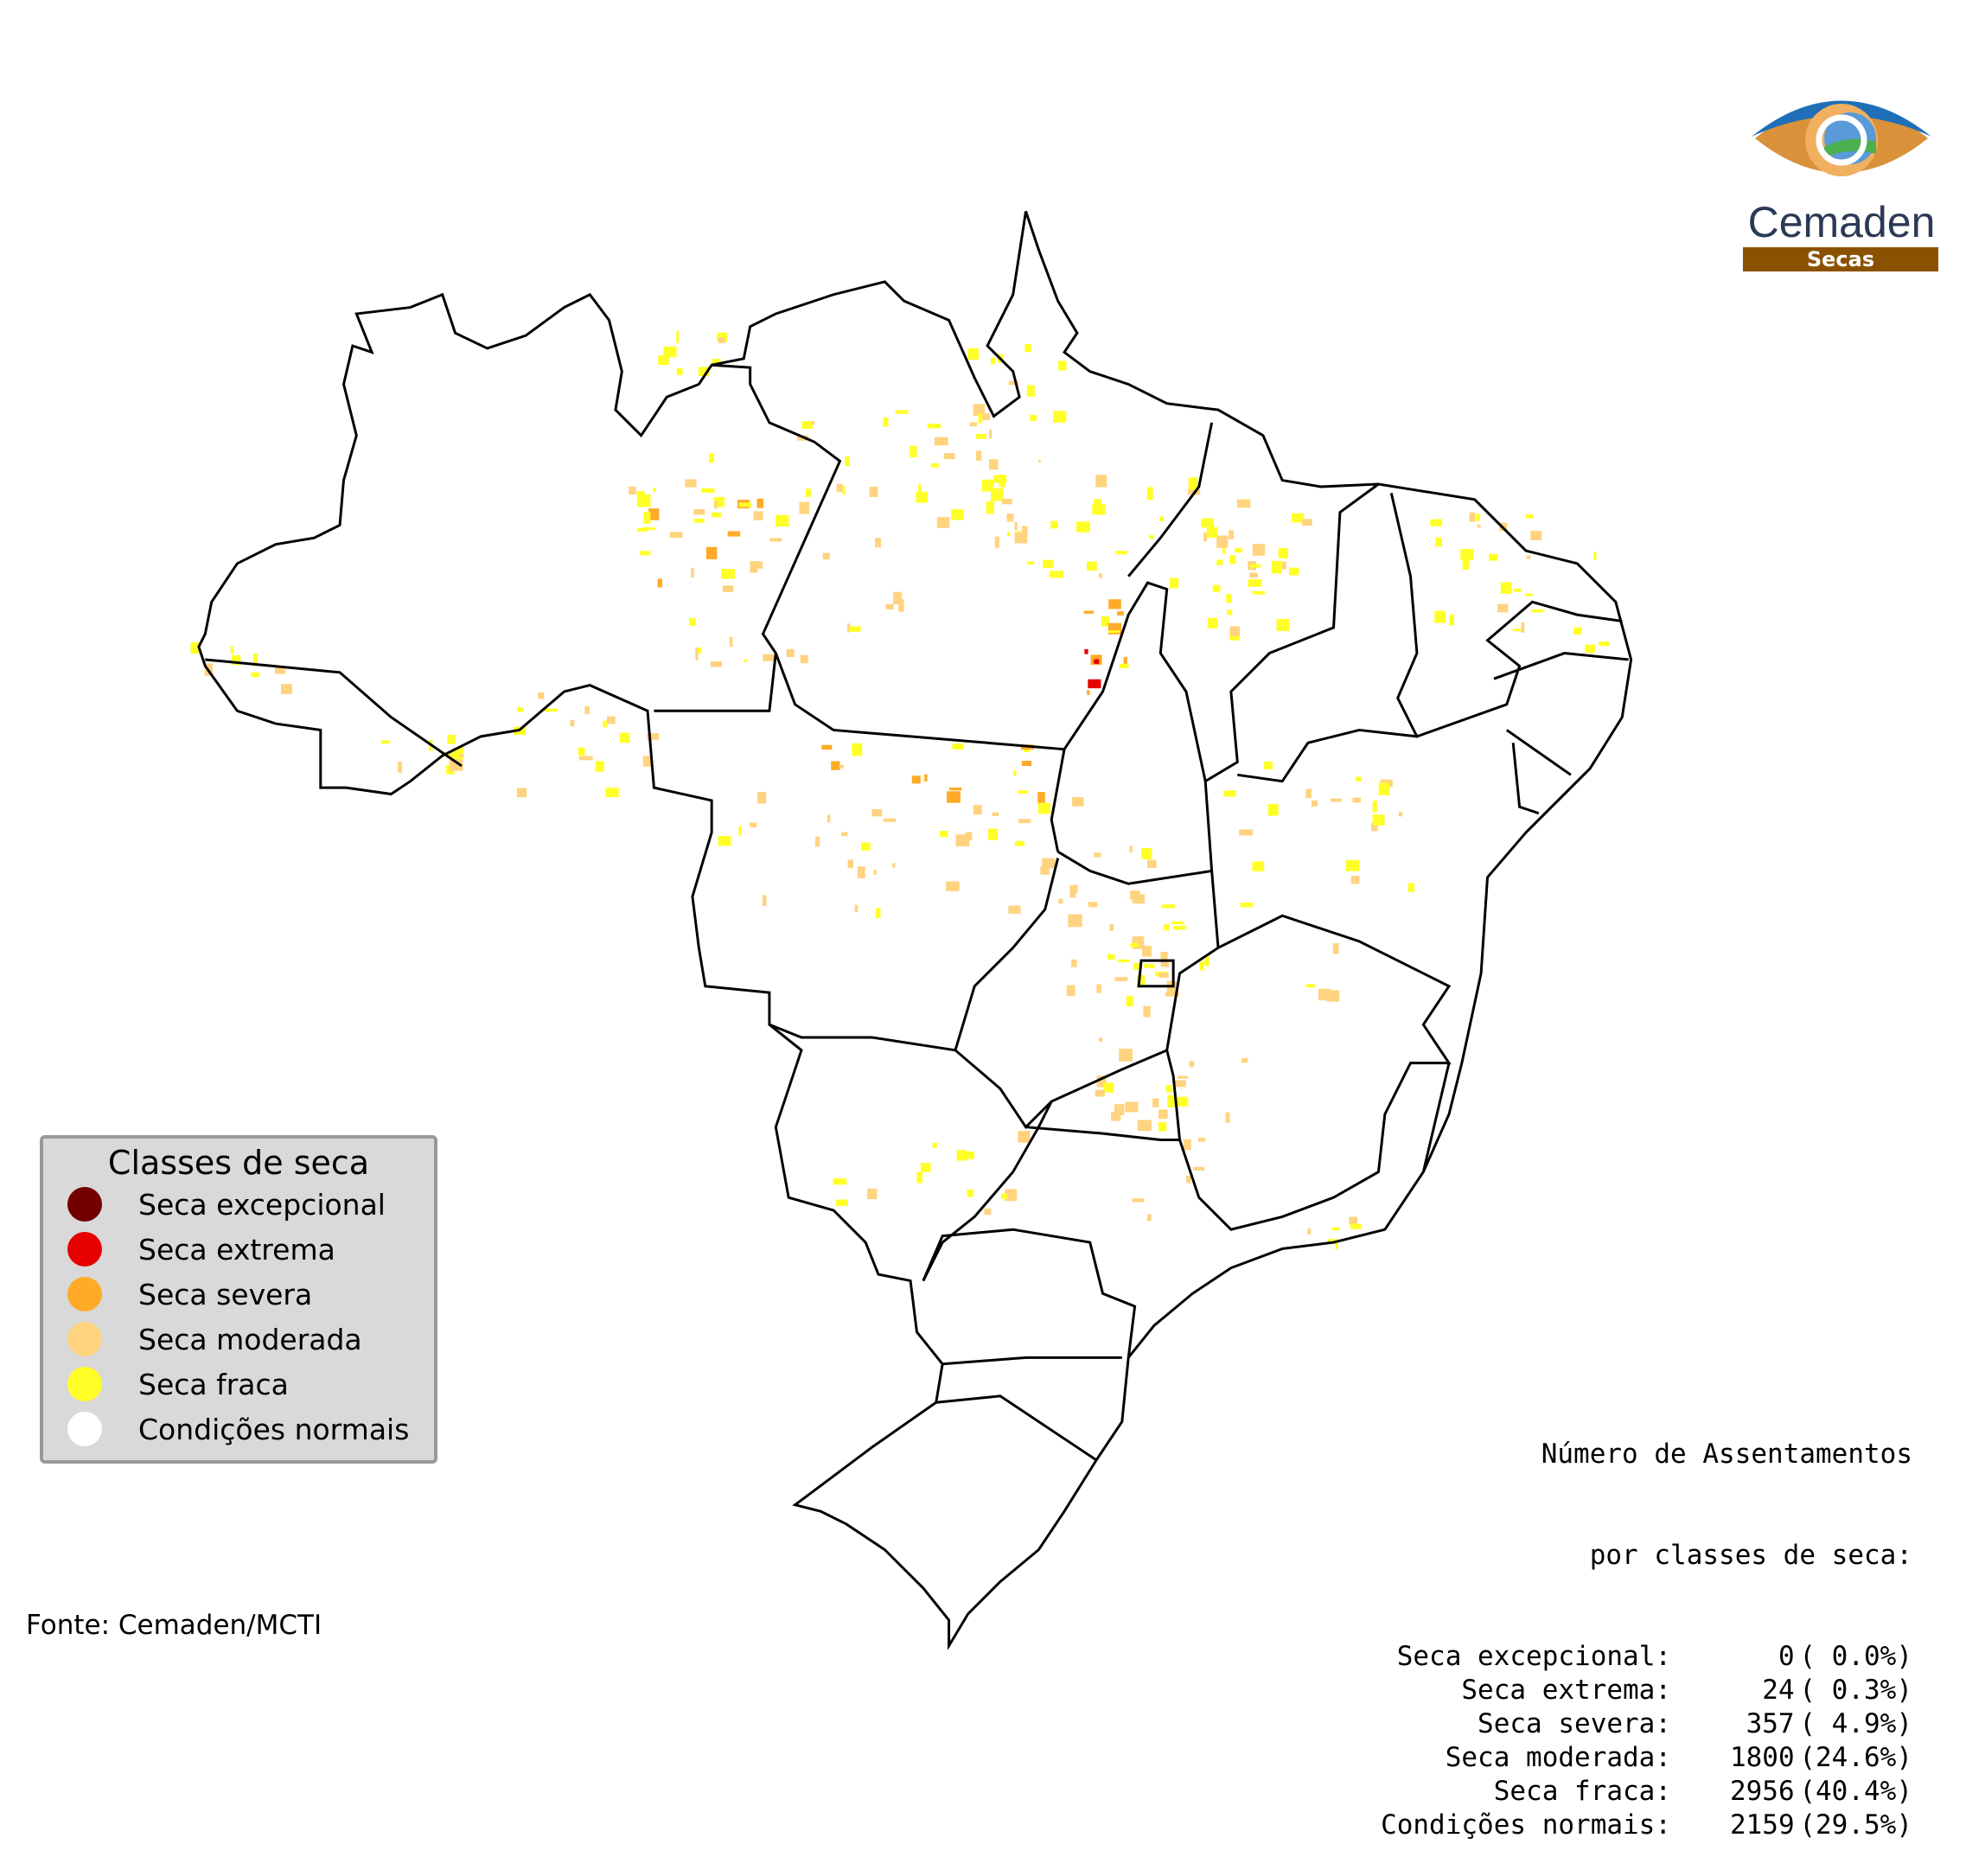 The image size is (1985, 1876). Describe the element at coordinates (250, 1249) in the screenshot. I see `legend-item: Seca extrema` at that location.